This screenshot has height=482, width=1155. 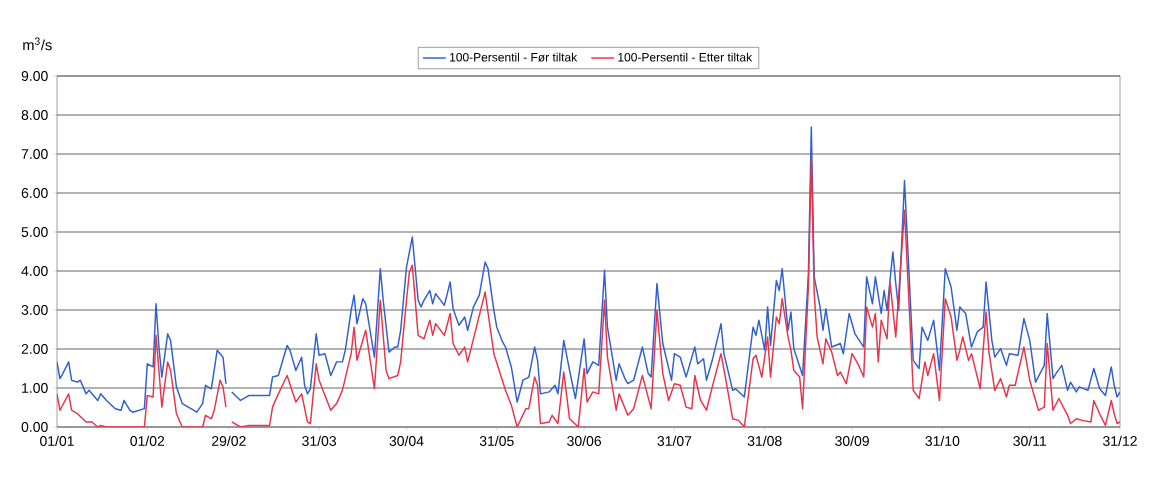 What do you see at coordinates (229, 440) in the screenshot?
I see `x-tick-label: 29/02` at bounding box center [229, 440].